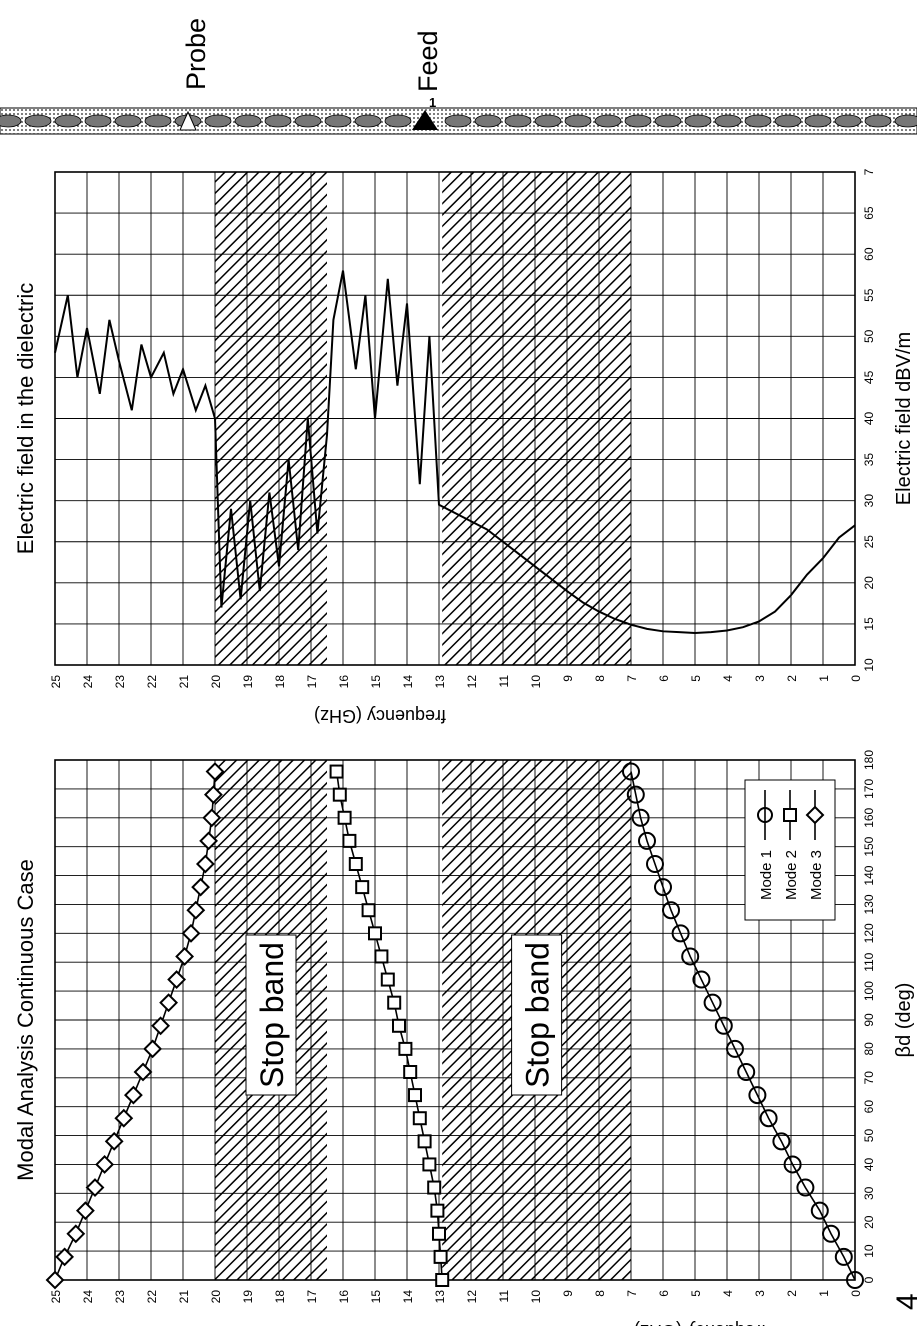  What do you see at coordinates (760, 678) in the screenshot?
I see `frequency-tick-label: 3` at bounding box center [760, 678].